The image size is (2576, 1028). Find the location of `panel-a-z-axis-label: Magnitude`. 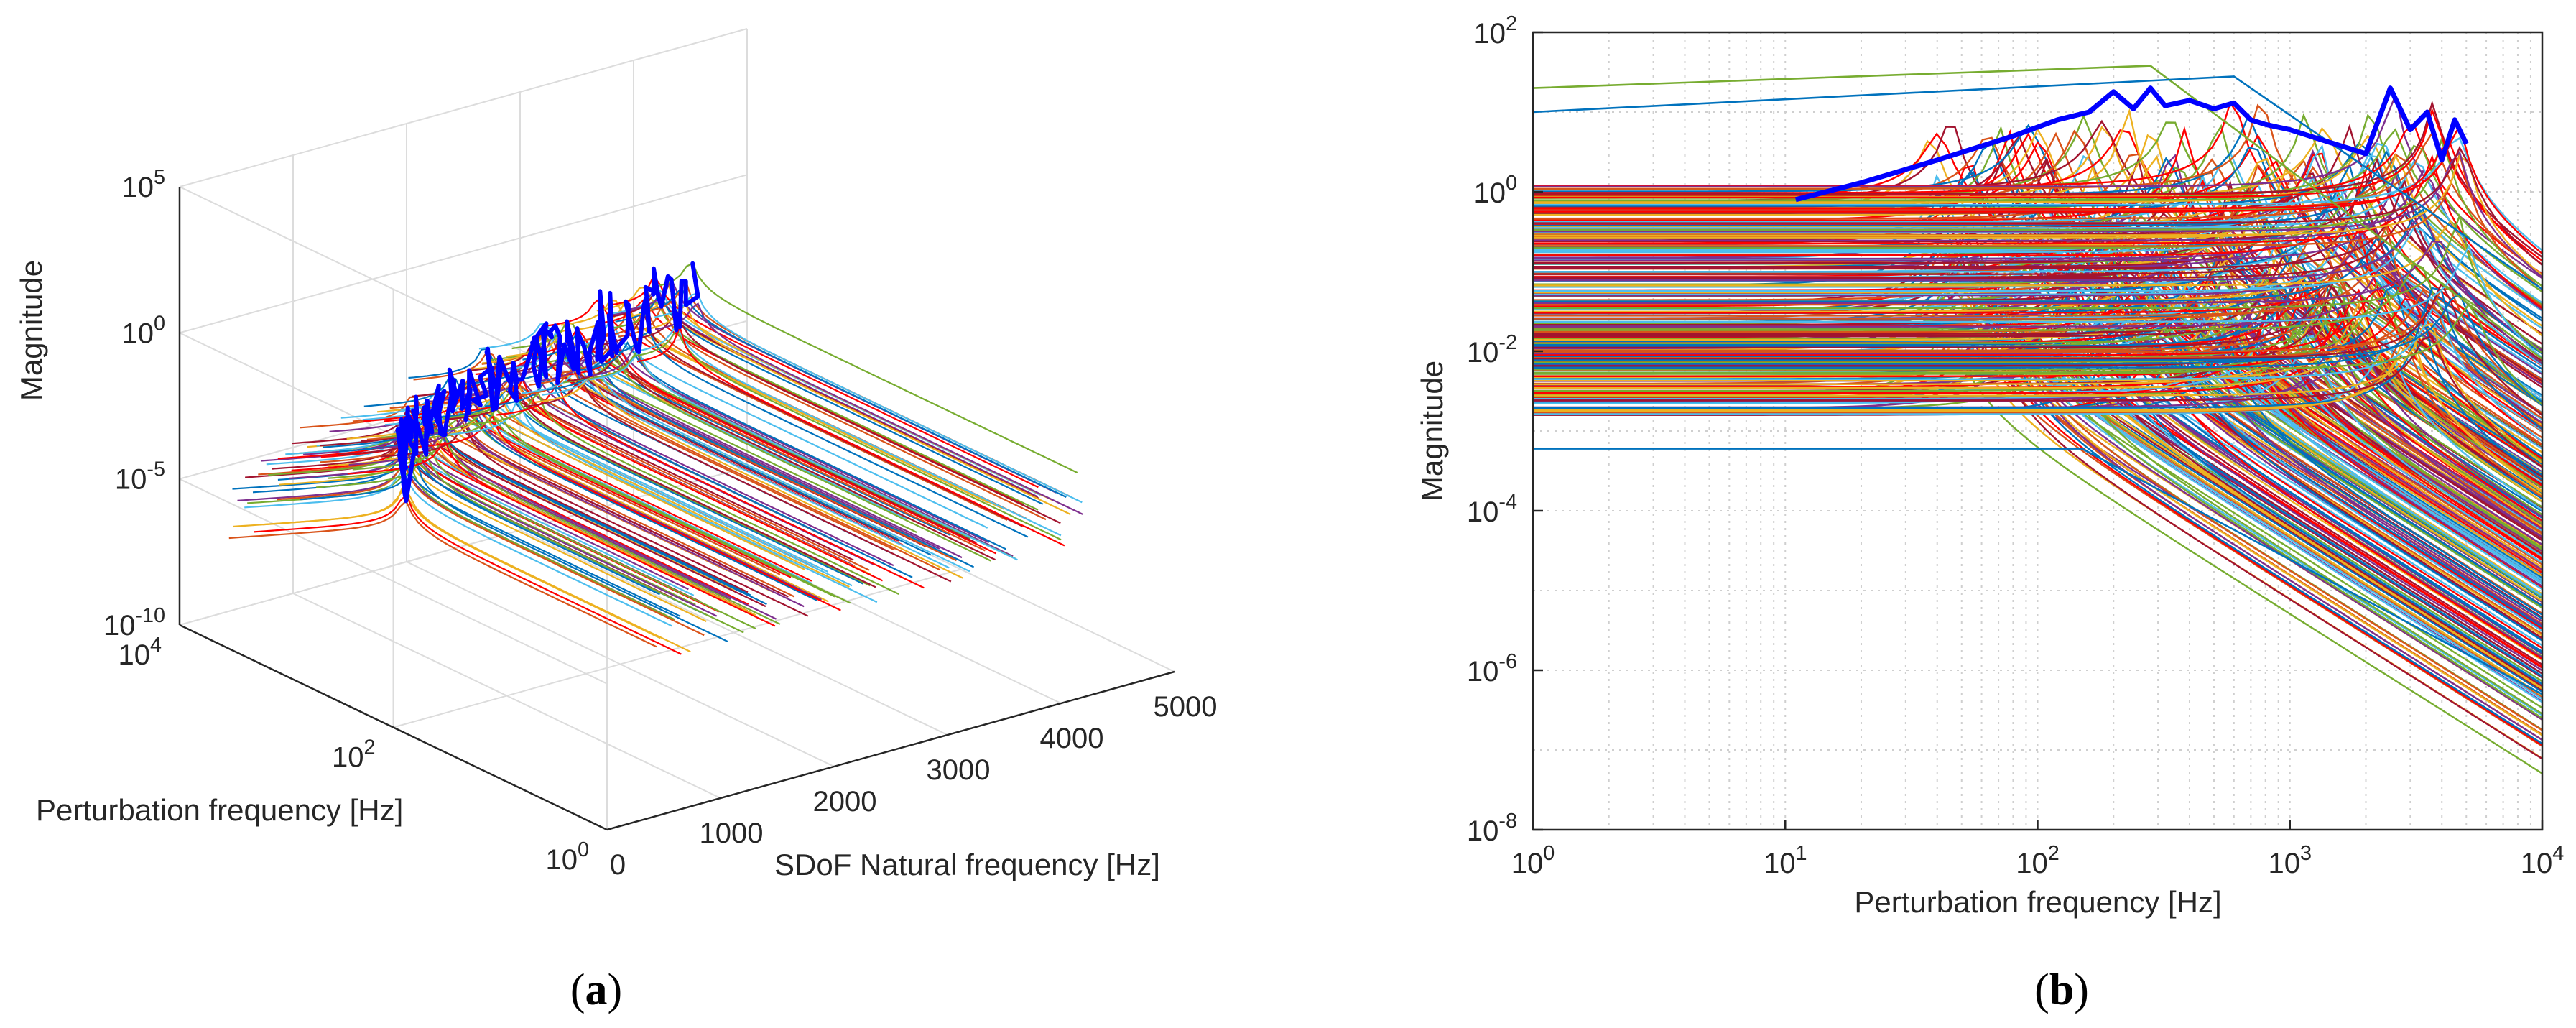

panel-a-z-axis-label: Magnitude is located at coordinates (31, 330).